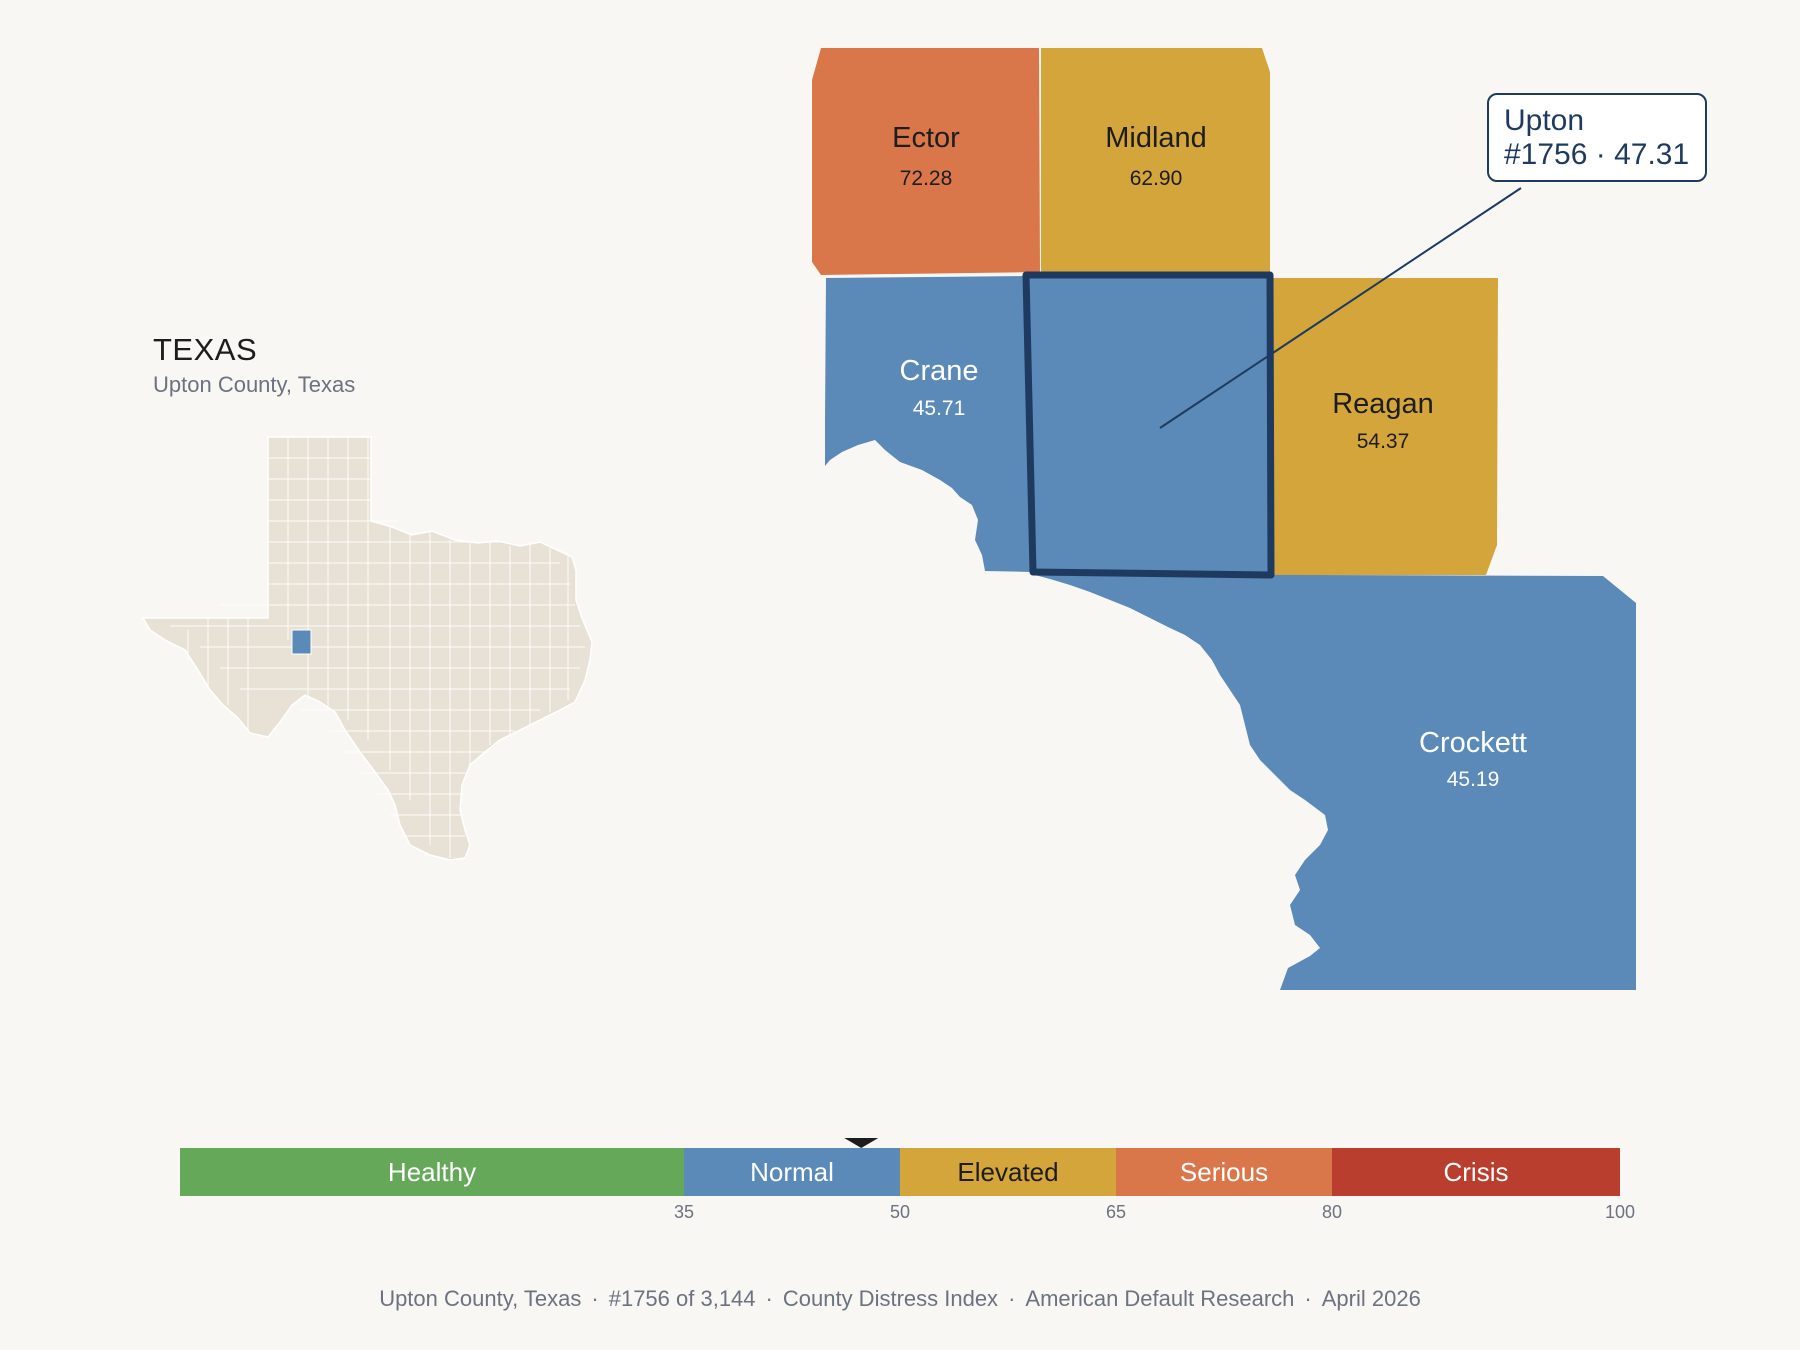 Image resolution: width=1800 pixels, height=1350 pixels. Describe the element at coordinates (682, 1298) in the screenshot. I see `footer-rank: #1756 of 3,144` at that location.